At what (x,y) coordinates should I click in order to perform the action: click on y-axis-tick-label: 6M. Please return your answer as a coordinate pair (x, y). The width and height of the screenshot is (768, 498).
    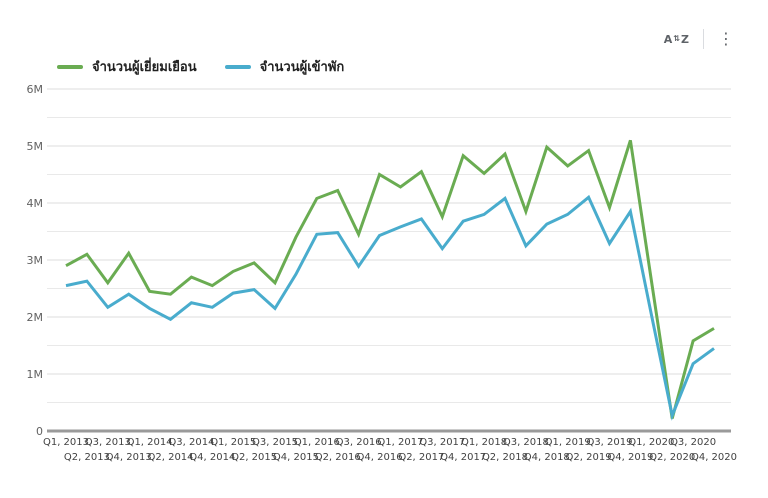
    Looking at the image, I should click on (35, 89).